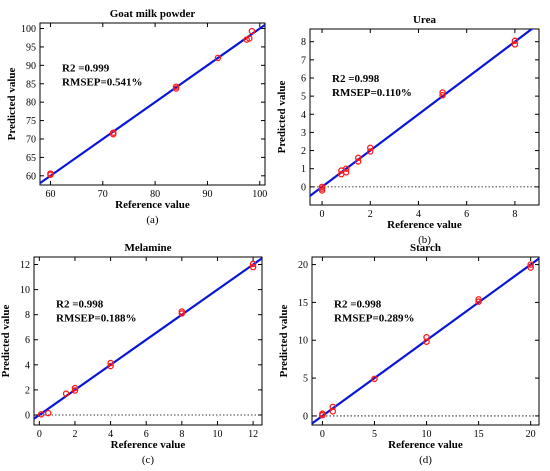 This screenshot has width=550, height=471. What do you see at coordinates (303, 265) in the screenshot?
I see `y-tick-label: 20` at bounding box center [303, 265].